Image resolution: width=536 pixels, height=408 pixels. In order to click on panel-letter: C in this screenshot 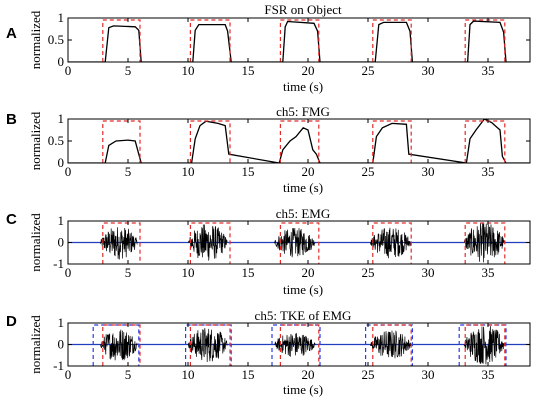, I will do `click(11, 219)`.